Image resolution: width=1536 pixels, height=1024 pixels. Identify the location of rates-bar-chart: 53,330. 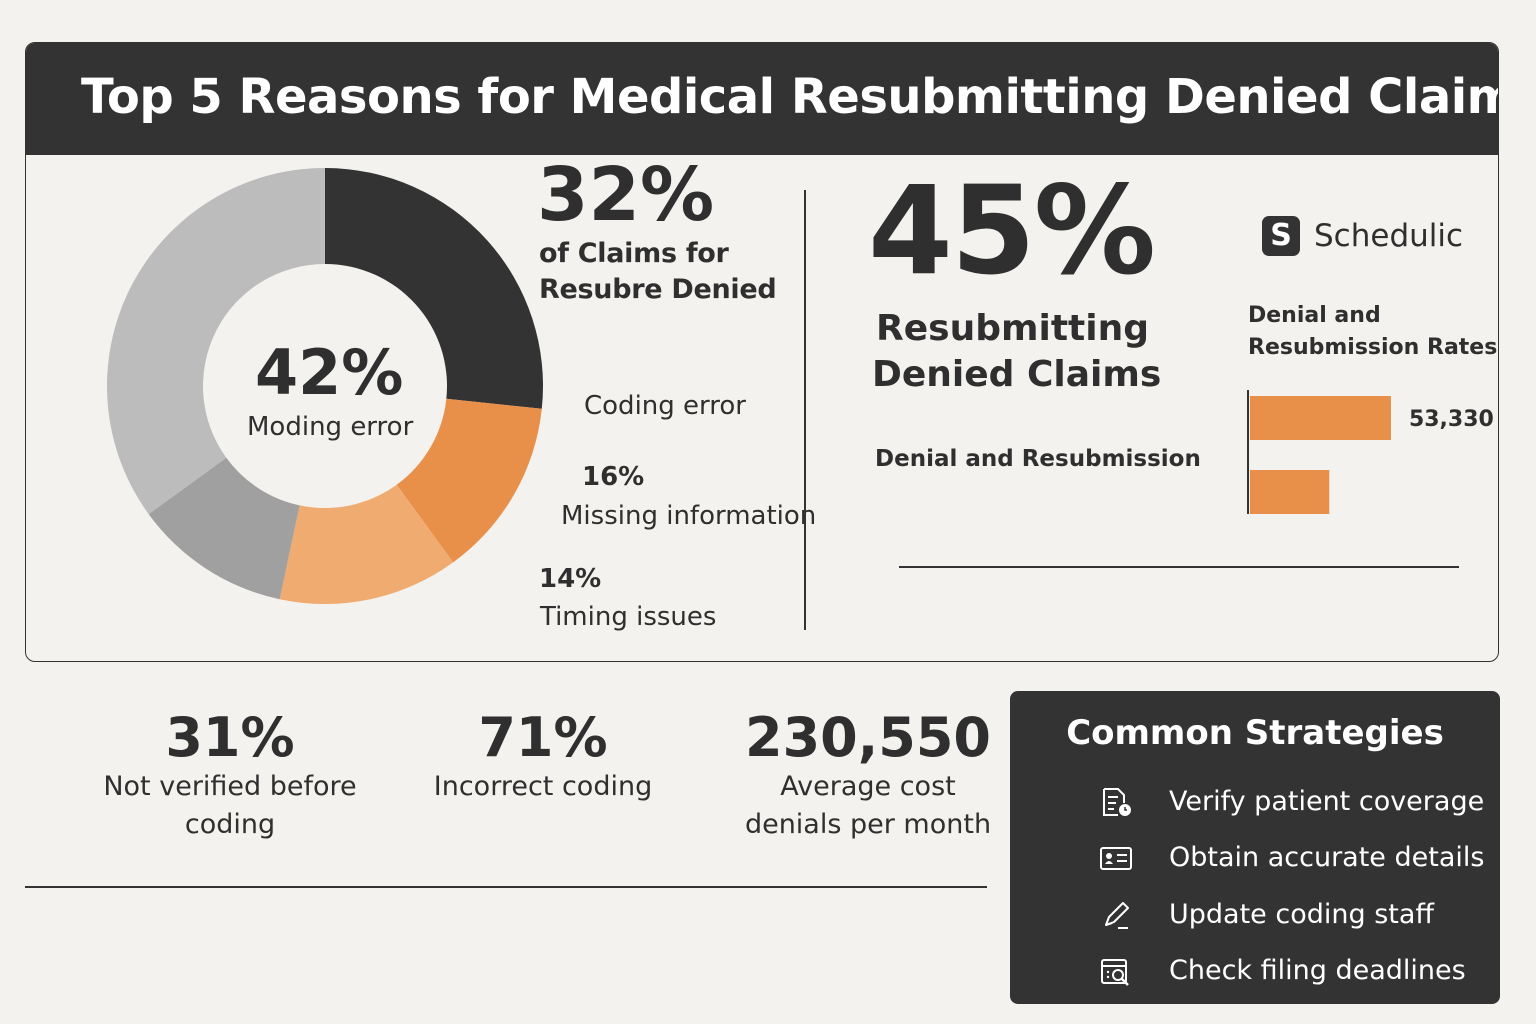
(1370, 452).